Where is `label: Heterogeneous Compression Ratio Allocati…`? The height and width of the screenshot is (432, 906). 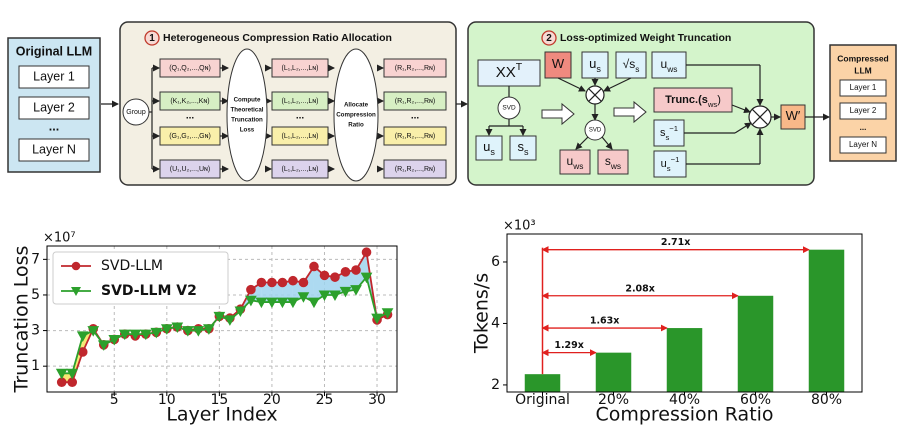
label: Heterogeneous Compression Ratio Allocati… is located at coordinates (277, 38).